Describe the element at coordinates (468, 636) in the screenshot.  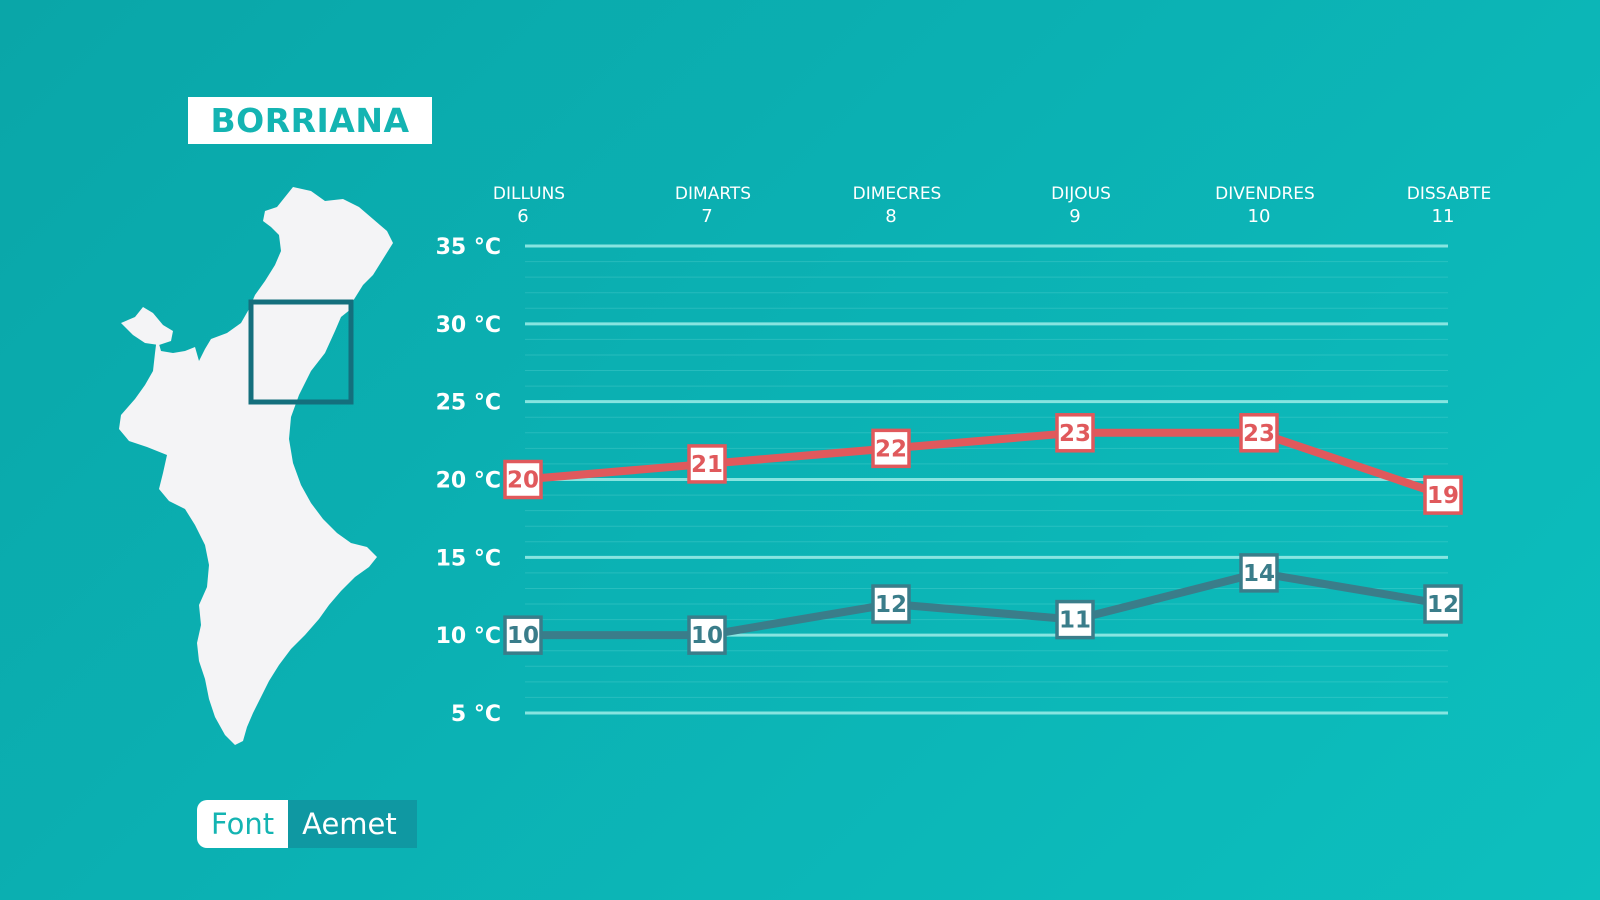
I see `y-tick-label: 10 °C` at that location.